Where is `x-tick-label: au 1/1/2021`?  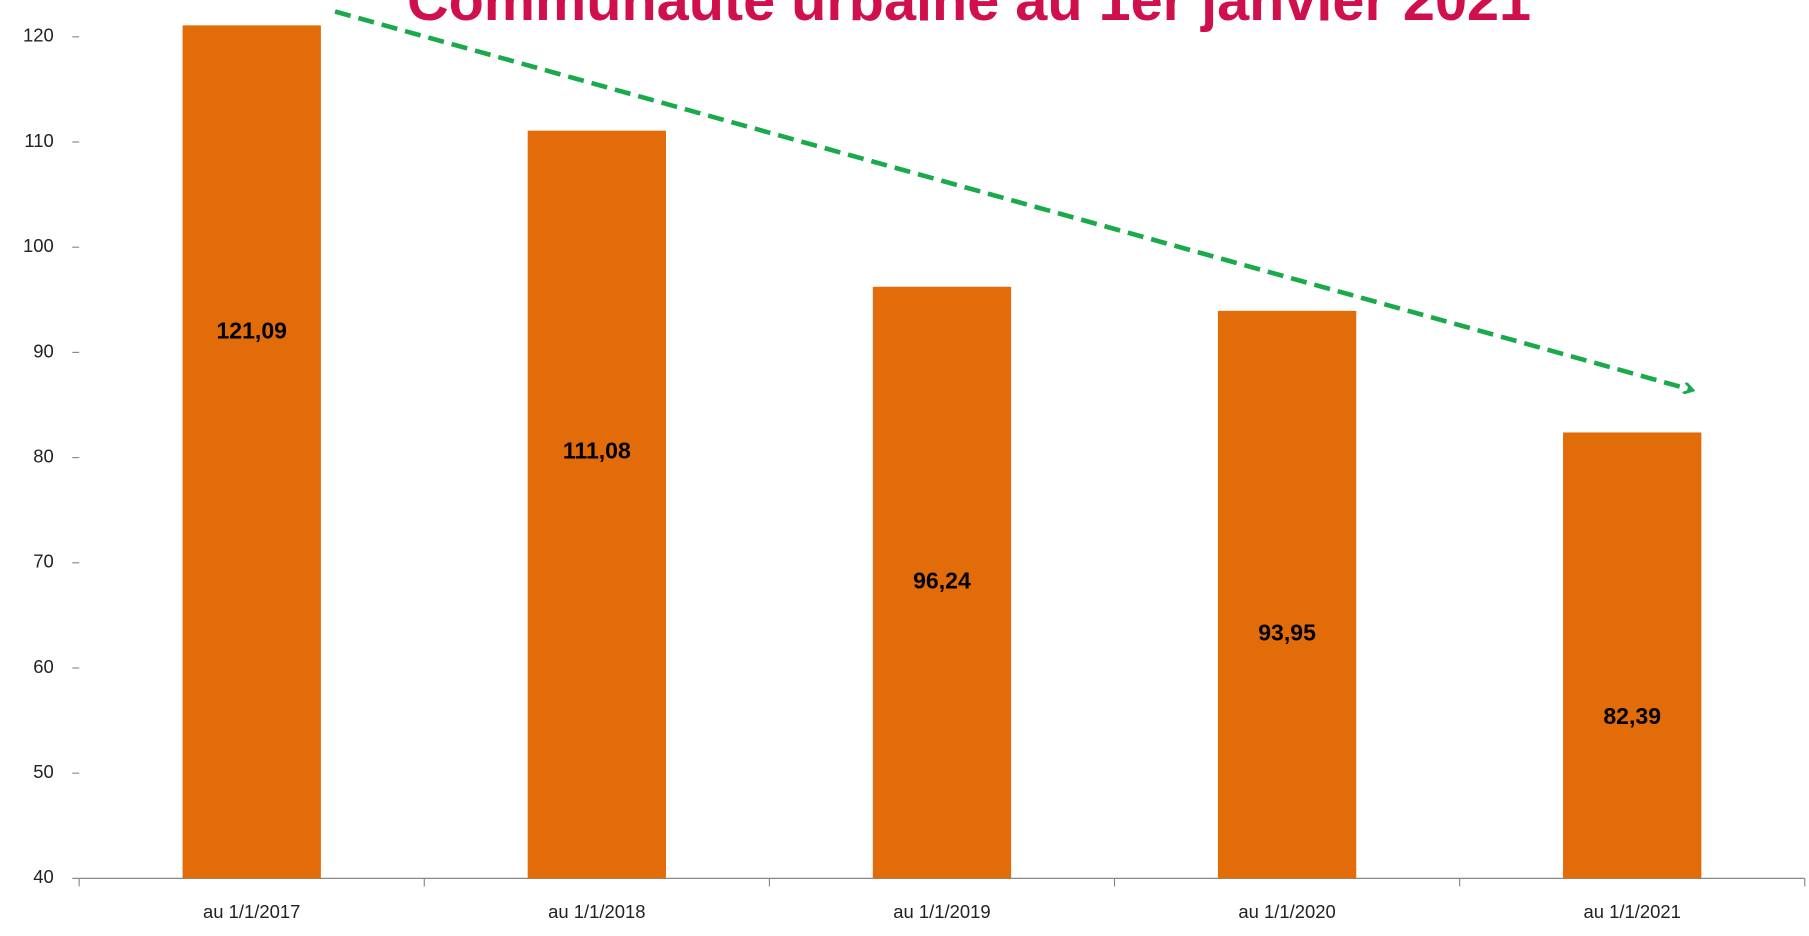
x-tick-label: au 1/1/2021 is located at coordinates (1632, 911).